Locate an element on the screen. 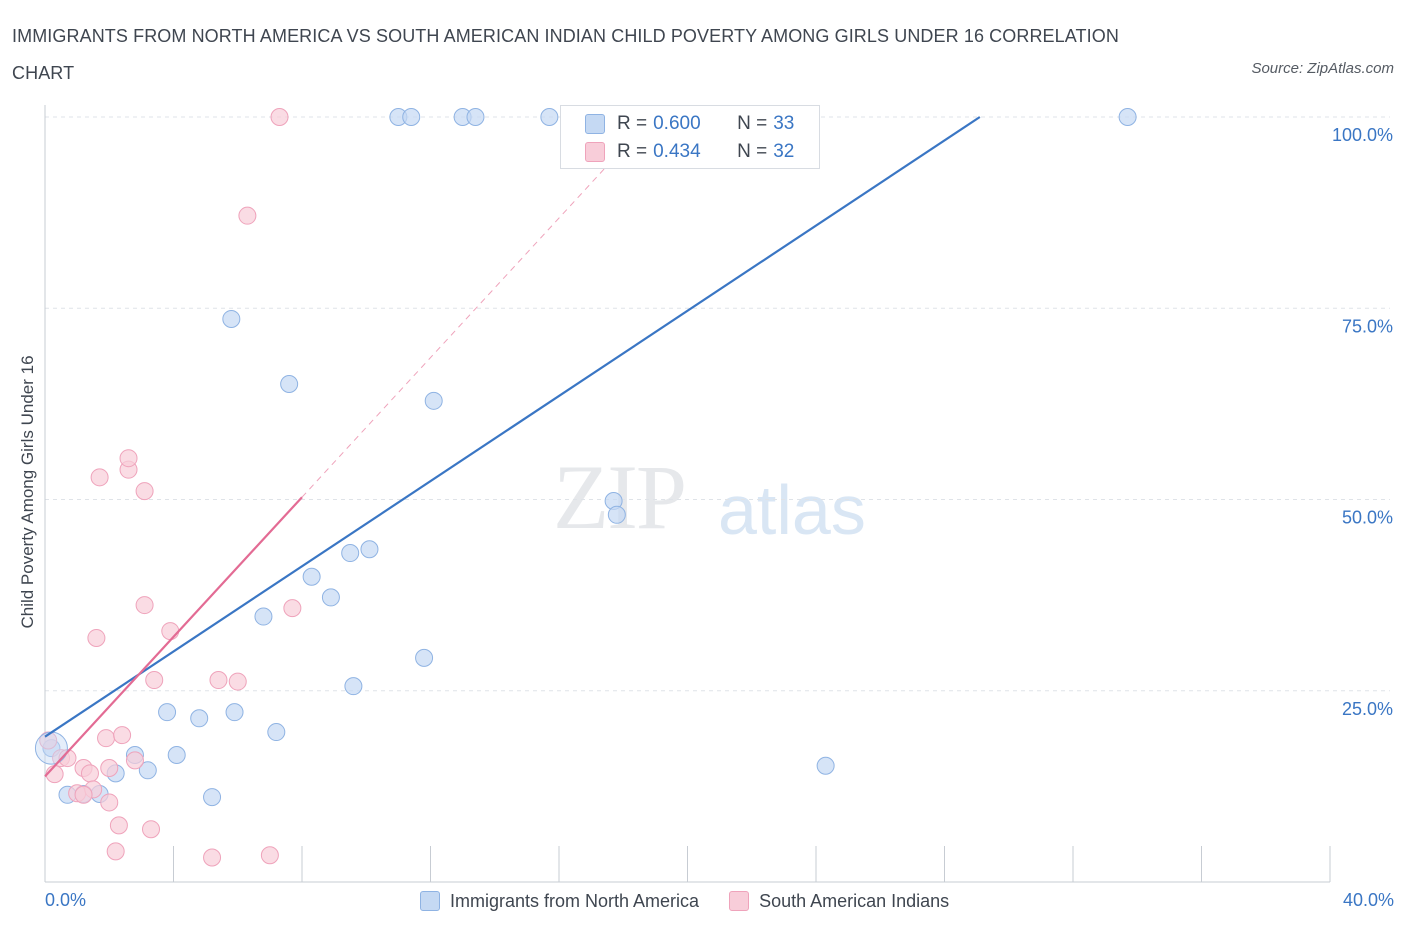  legend-item-south-american-indians: South American Indians is located at coordinates (839, 901).